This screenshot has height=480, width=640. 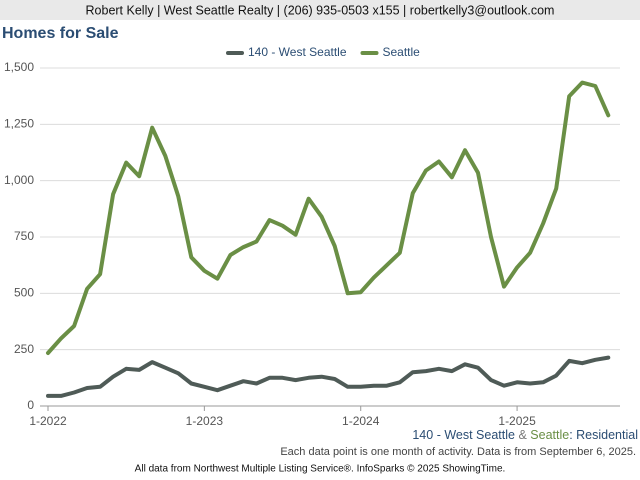 I want to click on x-tick-label: 1-2025, so click(x=517, y=421).